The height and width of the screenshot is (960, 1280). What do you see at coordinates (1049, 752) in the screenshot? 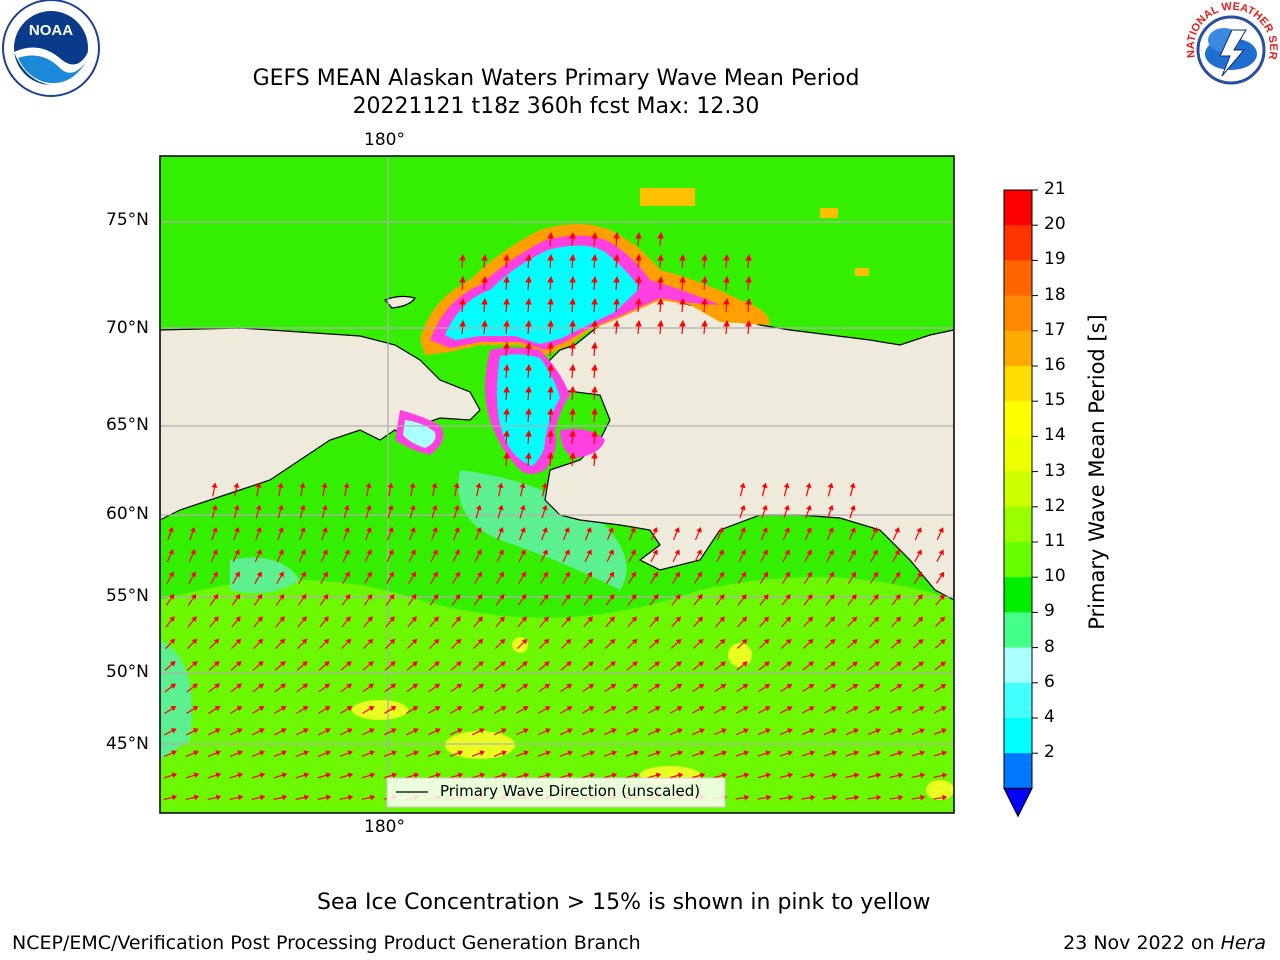
I see `colorbar-tick-label: 2` at bounding box center [1049, 752].